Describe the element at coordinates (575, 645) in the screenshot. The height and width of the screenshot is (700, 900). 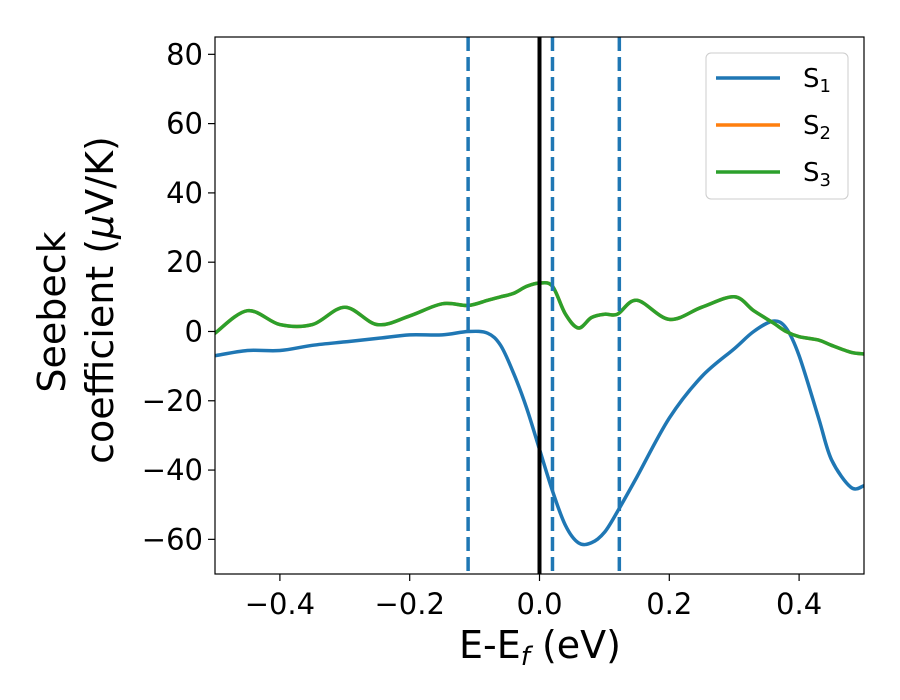
I see `x-axis-title-unit: (eV)` at that location.